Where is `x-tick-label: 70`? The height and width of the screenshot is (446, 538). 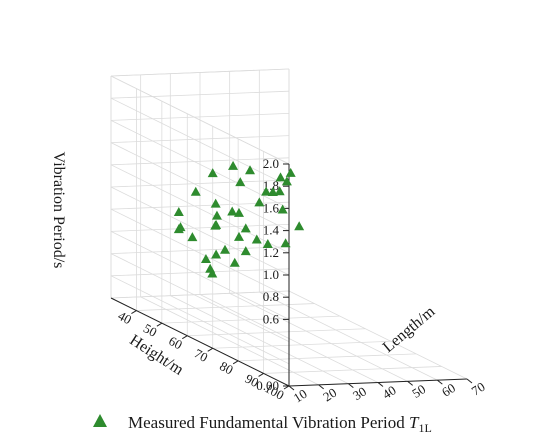 x-tick-label: 70 is located at coordinates (478, 389).